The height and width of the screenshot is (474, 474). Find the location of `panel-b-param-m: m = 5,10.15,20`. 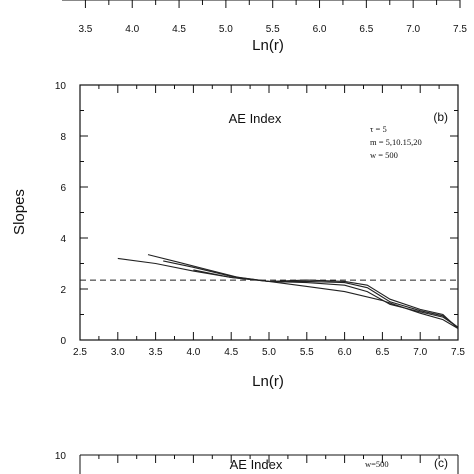

panel-b-param-m: m = 5,10.15,20 is located at coordinates (396, 142).